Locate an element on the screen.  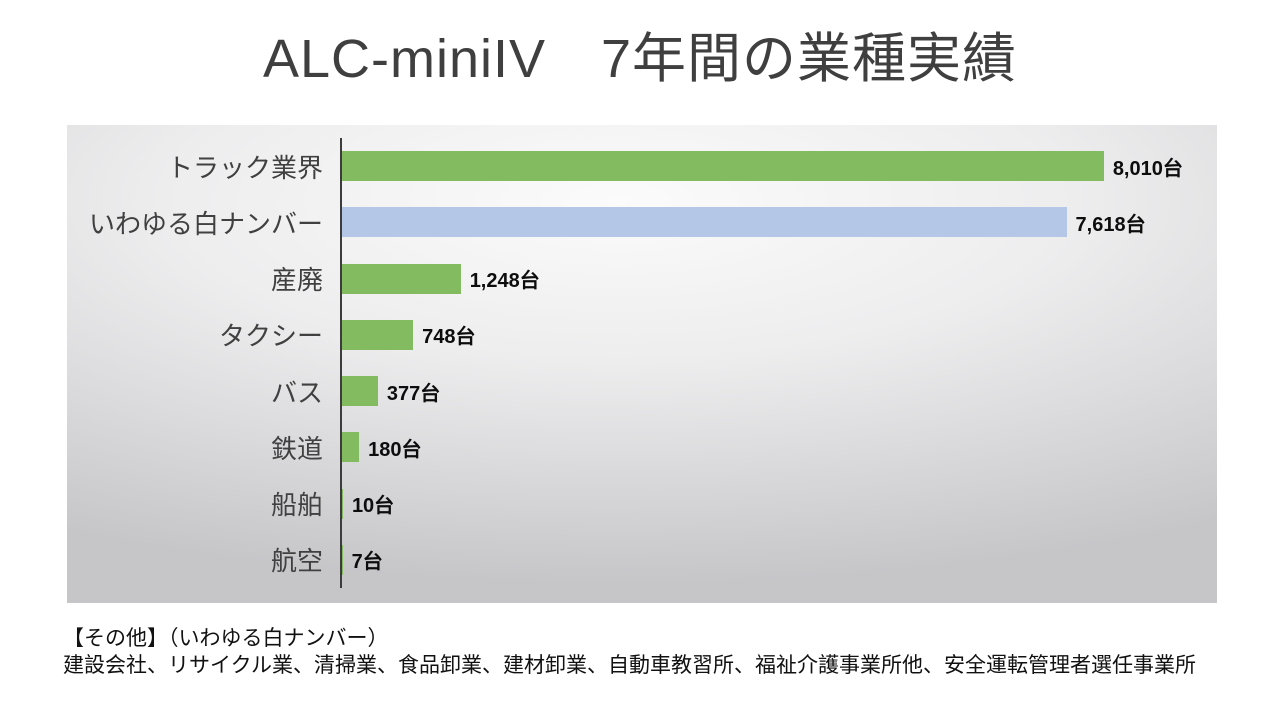
category-label: バス is located at coordinates (296, 392).